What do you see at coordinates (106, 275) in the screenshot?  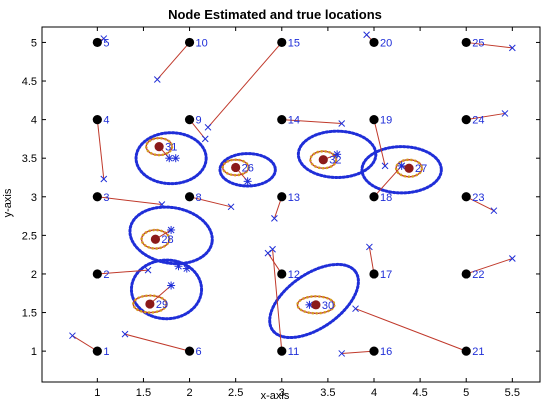 I see `node-label: 2` at bounding box center [106, 275].